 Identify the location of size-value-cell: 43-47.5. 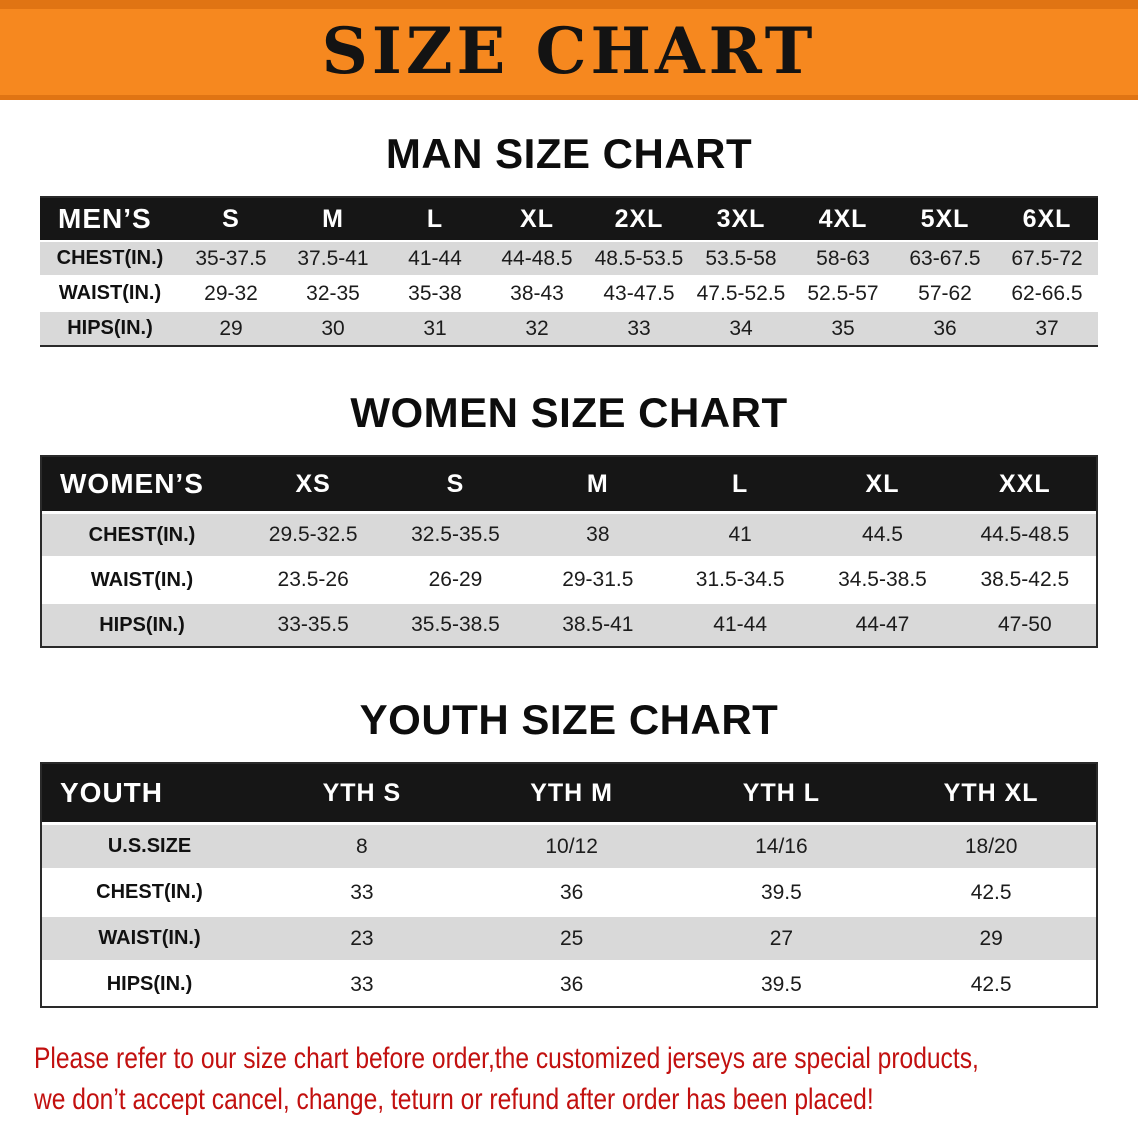
(639, 293).